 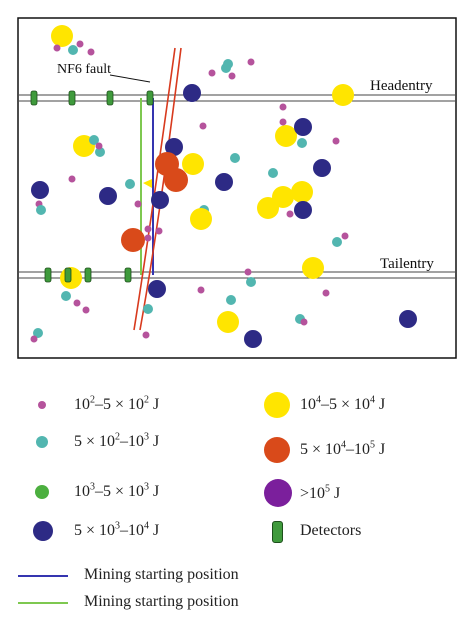 I want to click on legend-e7-marker, so click(x=277, y=450).